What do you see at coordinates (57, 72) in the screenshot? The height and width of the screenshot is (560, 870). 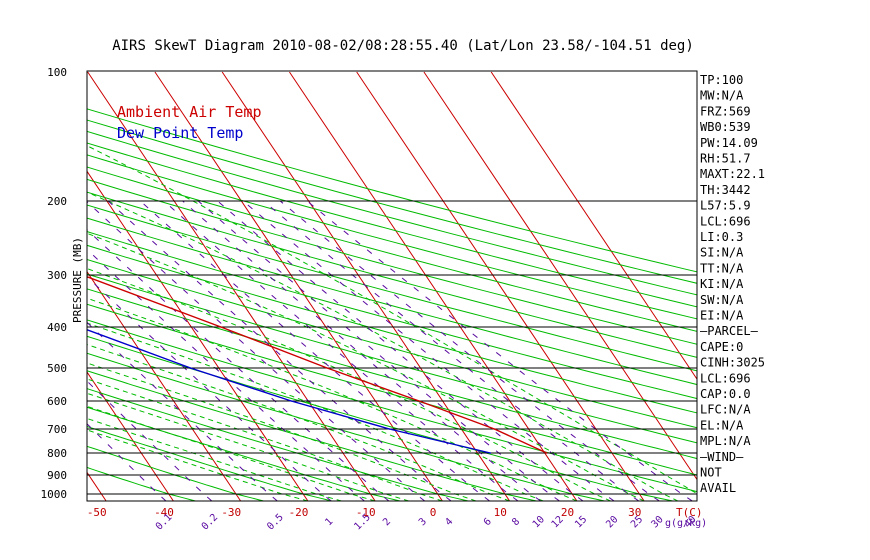 I see `pressure-tick-label: 100` at bounding box center [57, 72].